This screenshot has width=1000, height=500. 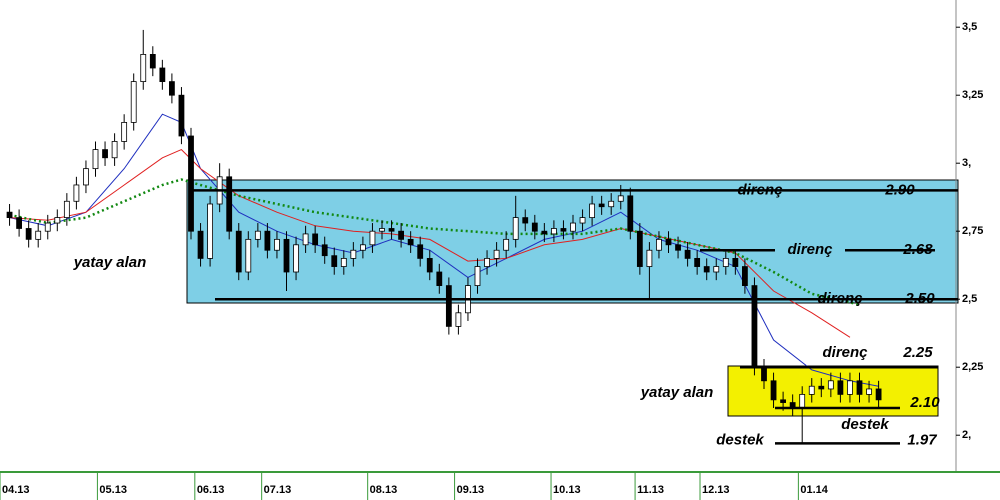 I want to click on y-tick-label: 3,, so click(x=966, y=163).